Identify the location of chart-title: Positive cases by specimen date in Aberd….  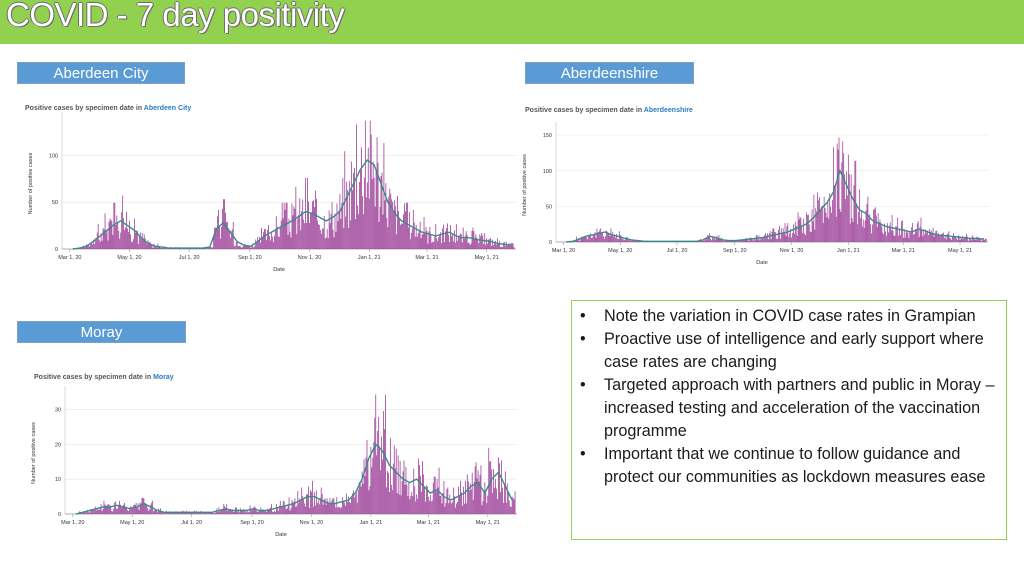
(108, 108).